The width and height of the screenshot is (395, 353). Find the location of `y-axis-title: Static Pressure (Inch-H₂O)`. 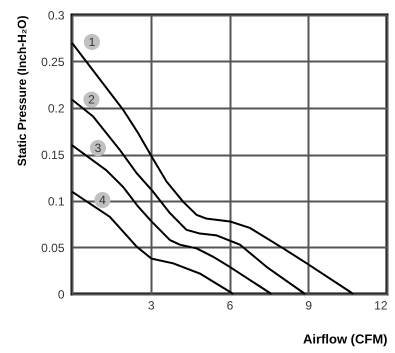

y-axis-title: Static Pressure (Inch-H₂O) is located at coordinates (22, 90).